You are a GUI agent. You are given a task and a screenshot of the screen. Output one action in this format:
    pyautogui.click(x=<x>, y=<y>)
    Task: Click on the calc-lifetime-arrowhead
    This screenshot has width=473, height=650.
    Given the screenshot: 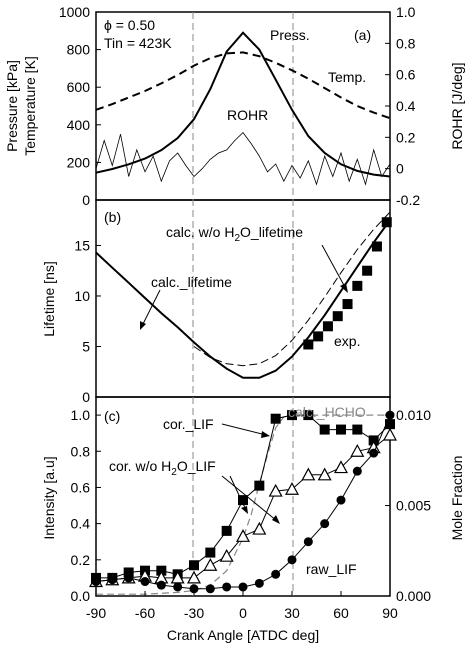 What is the action you would take?
    pyautogui.click(x=143, y=325)
    